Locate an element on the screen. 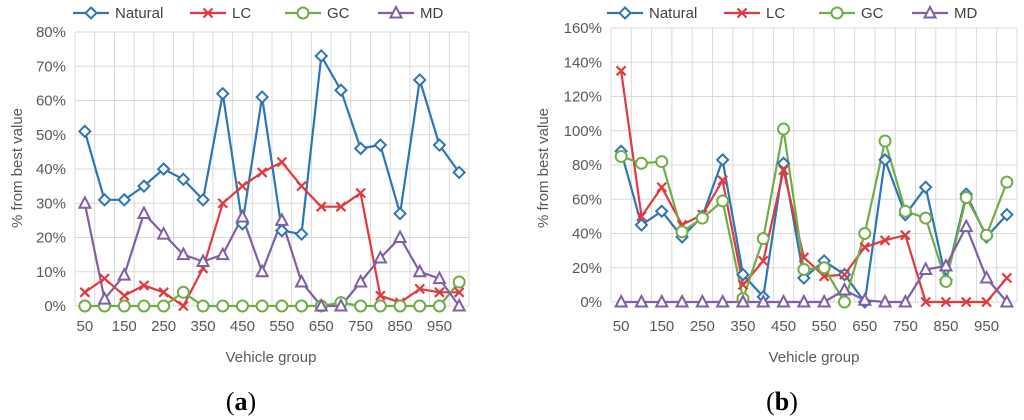 The width and height of the screenshot is (1024, 420). panel-caption: (a) is located at coordinates (241, 401).